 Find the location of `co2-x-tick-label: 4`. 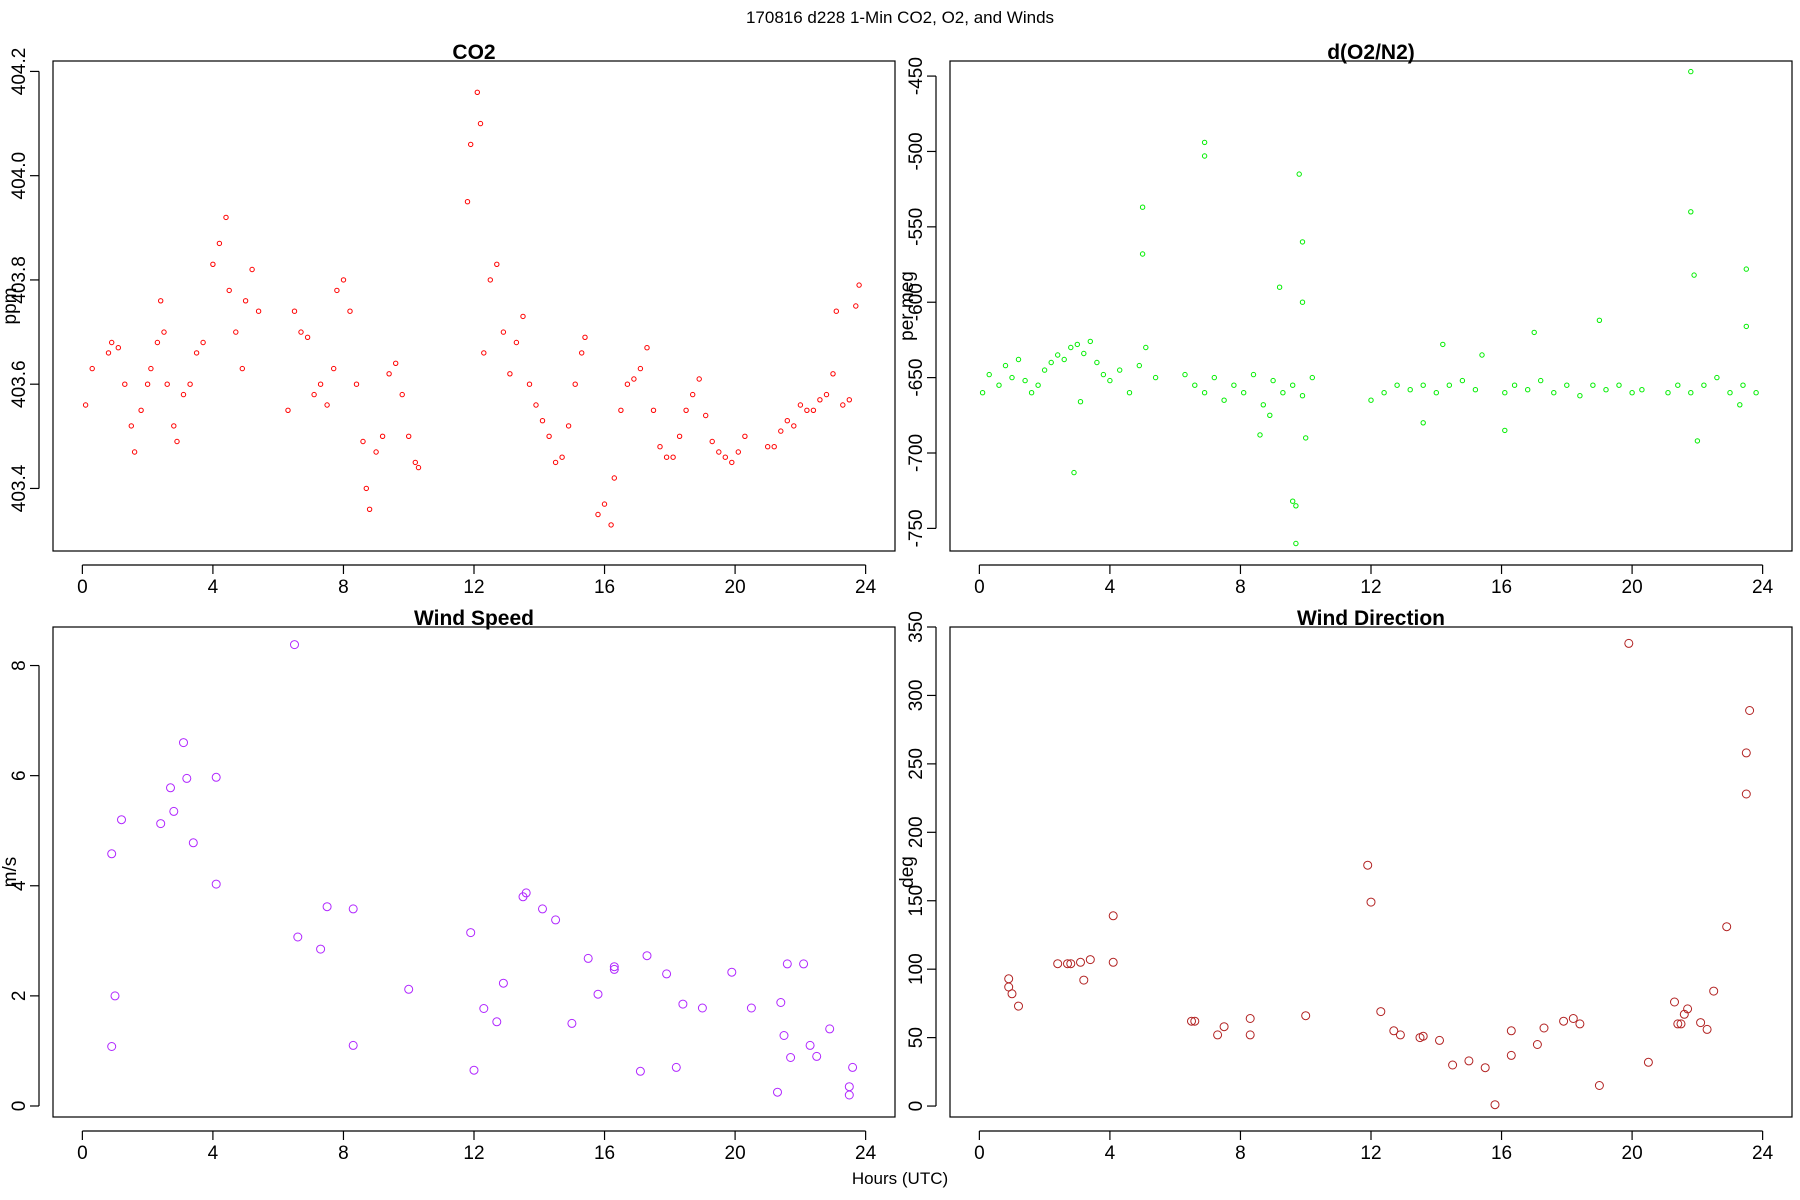

co2-x-tick-label: 4 is located at coordinates (213, 587).